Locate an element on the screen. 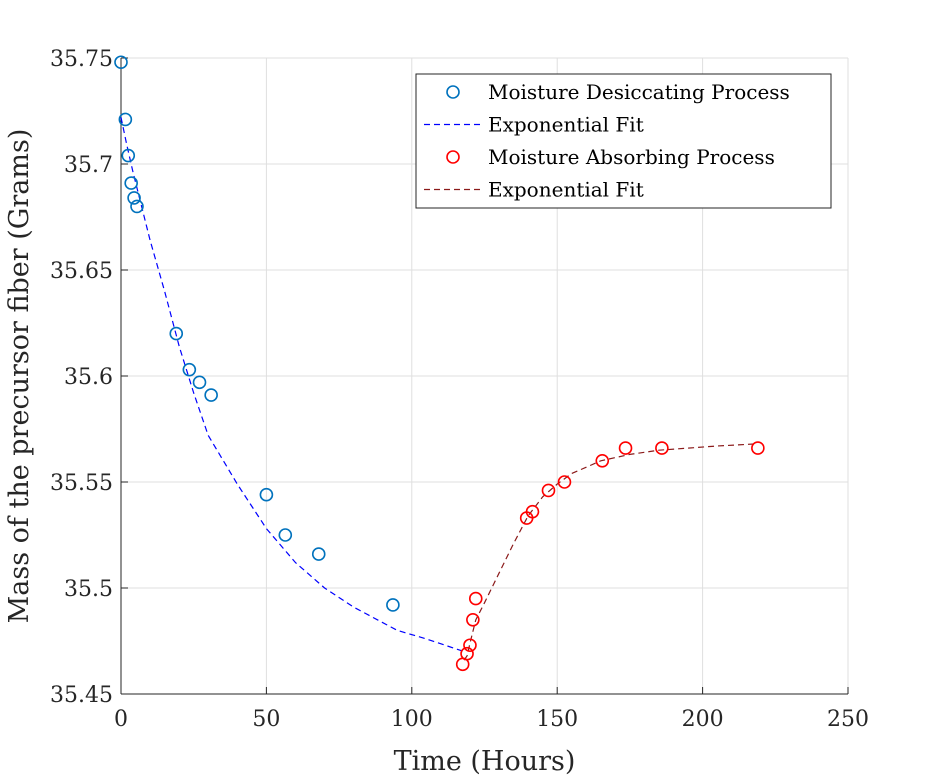  x-tick-label: 50 is located at coordinates (266, 719).